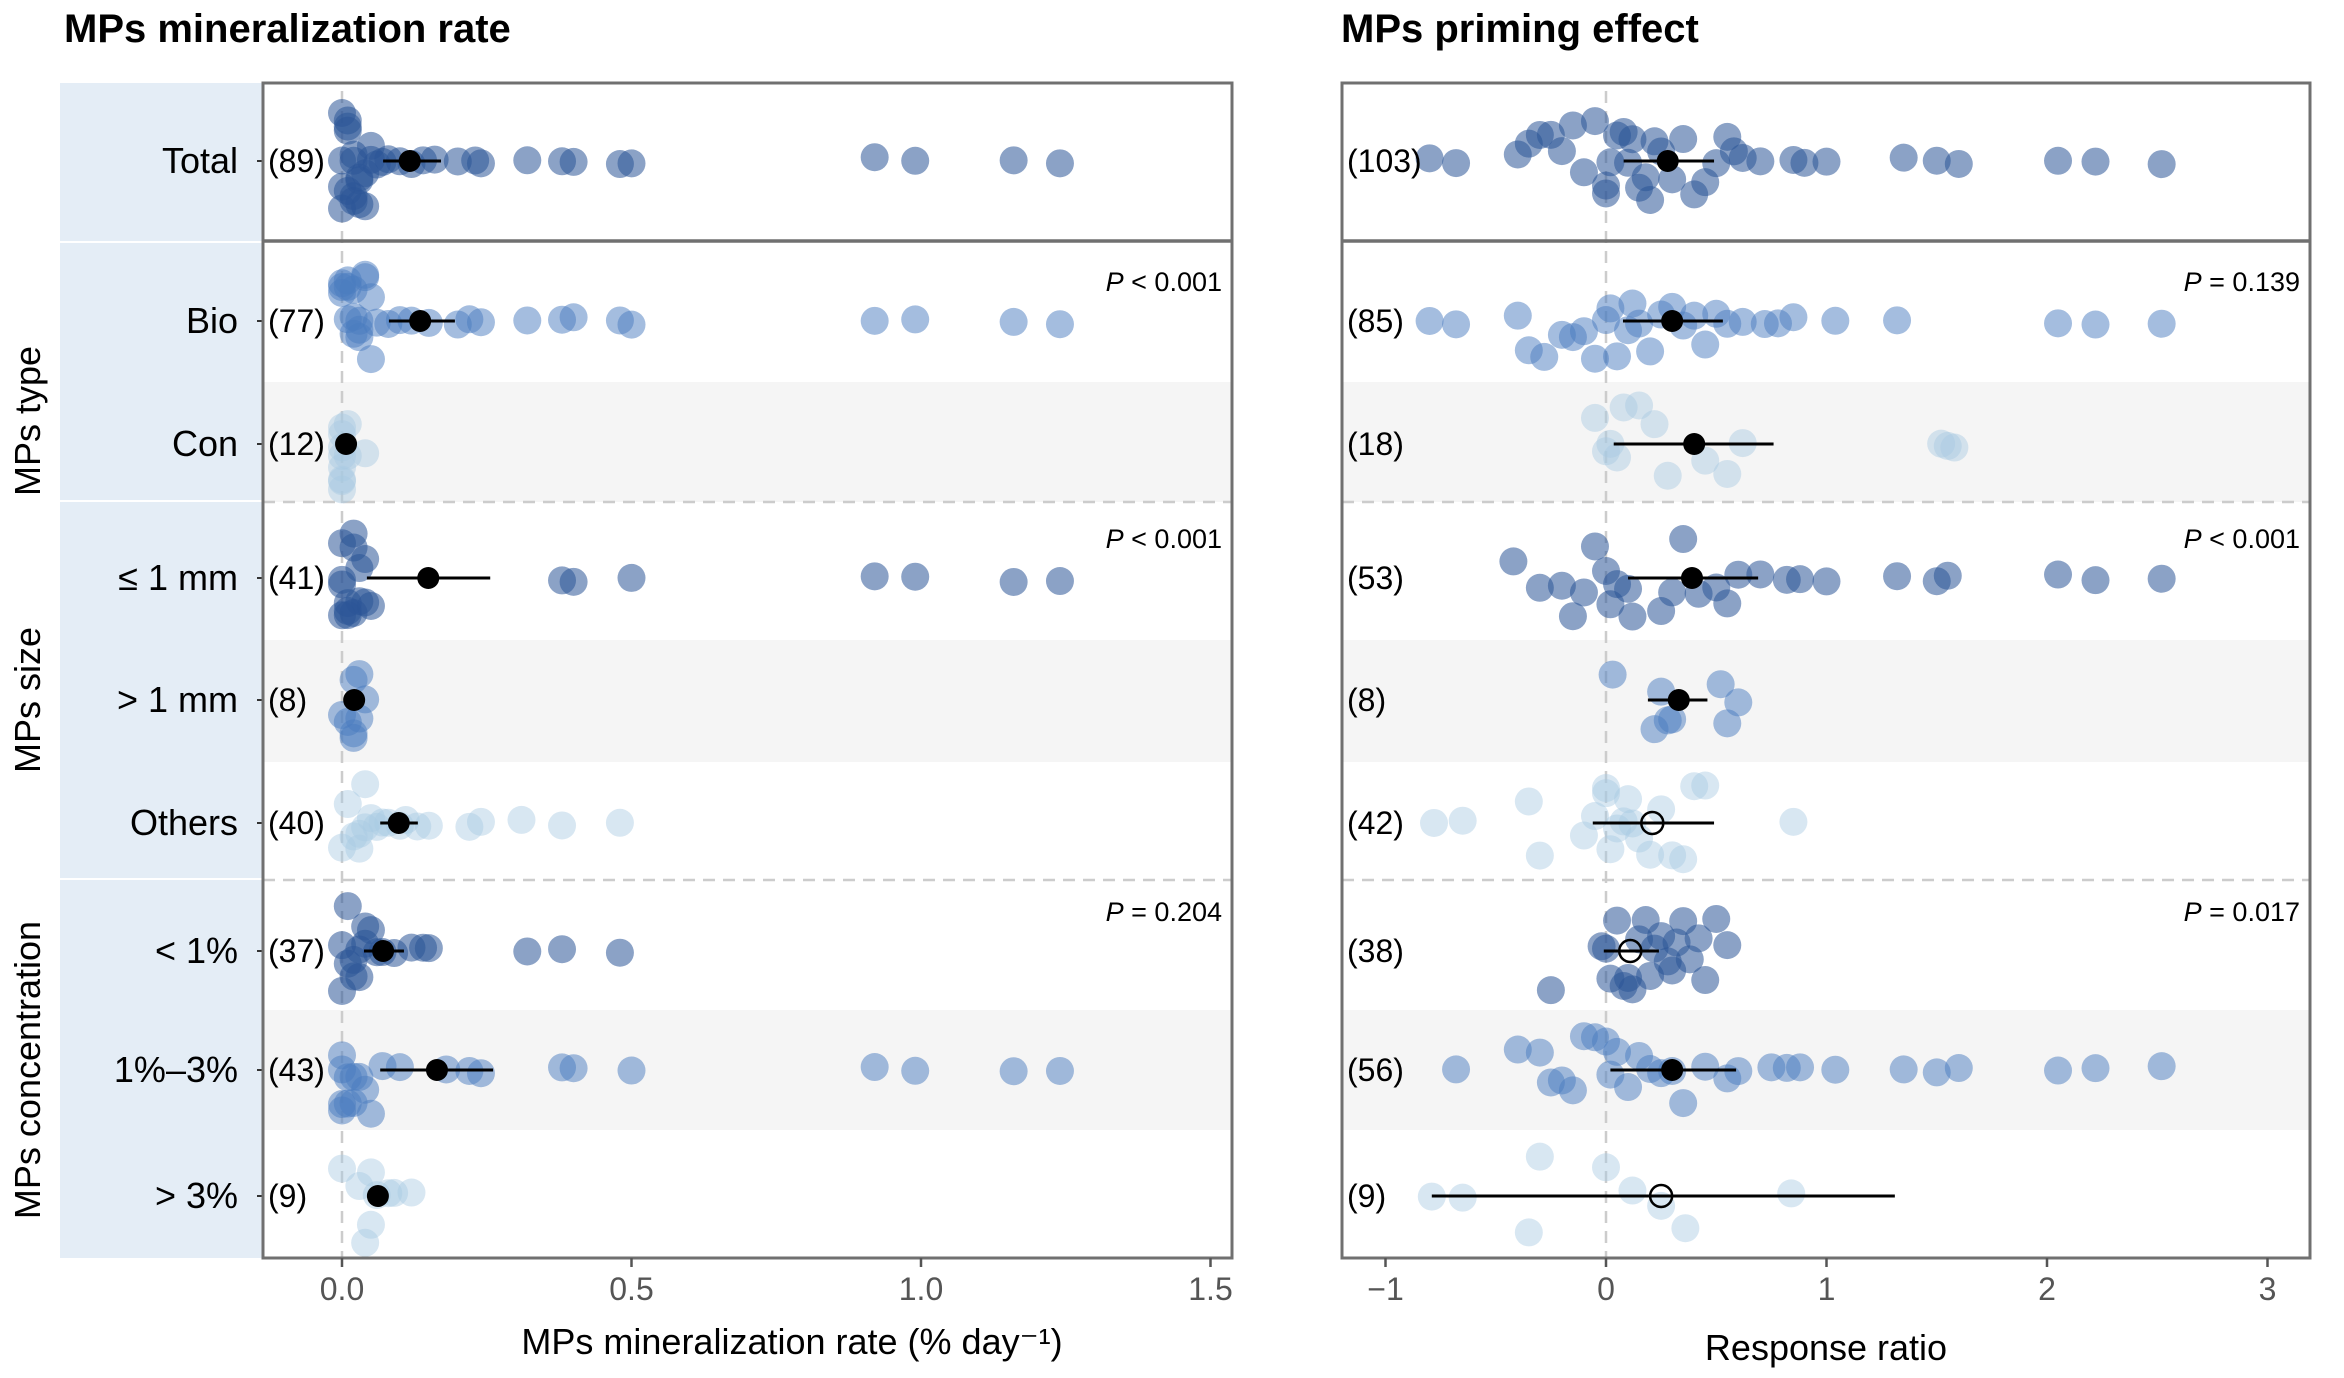 The image size is (2344, 1378). I want to click on sample-size-label: (8), so click(287, 700).